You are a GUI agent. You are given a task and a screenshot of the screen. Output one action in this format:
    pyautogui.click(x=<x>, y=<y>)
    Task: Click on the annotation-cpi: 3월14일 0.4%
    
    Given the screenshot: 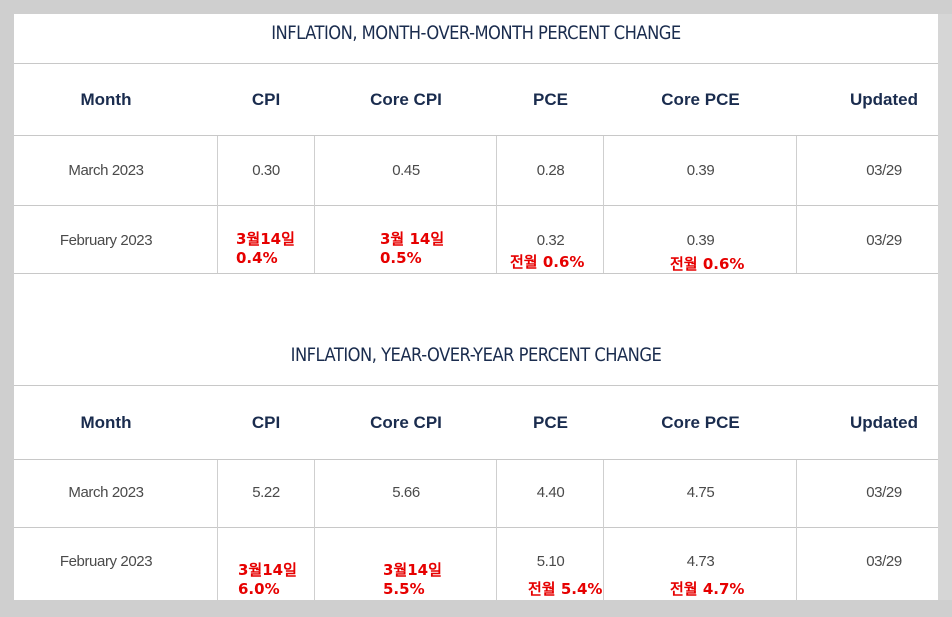 What is the action you would take?
    pyautogui.click(x=265, y=248)
    